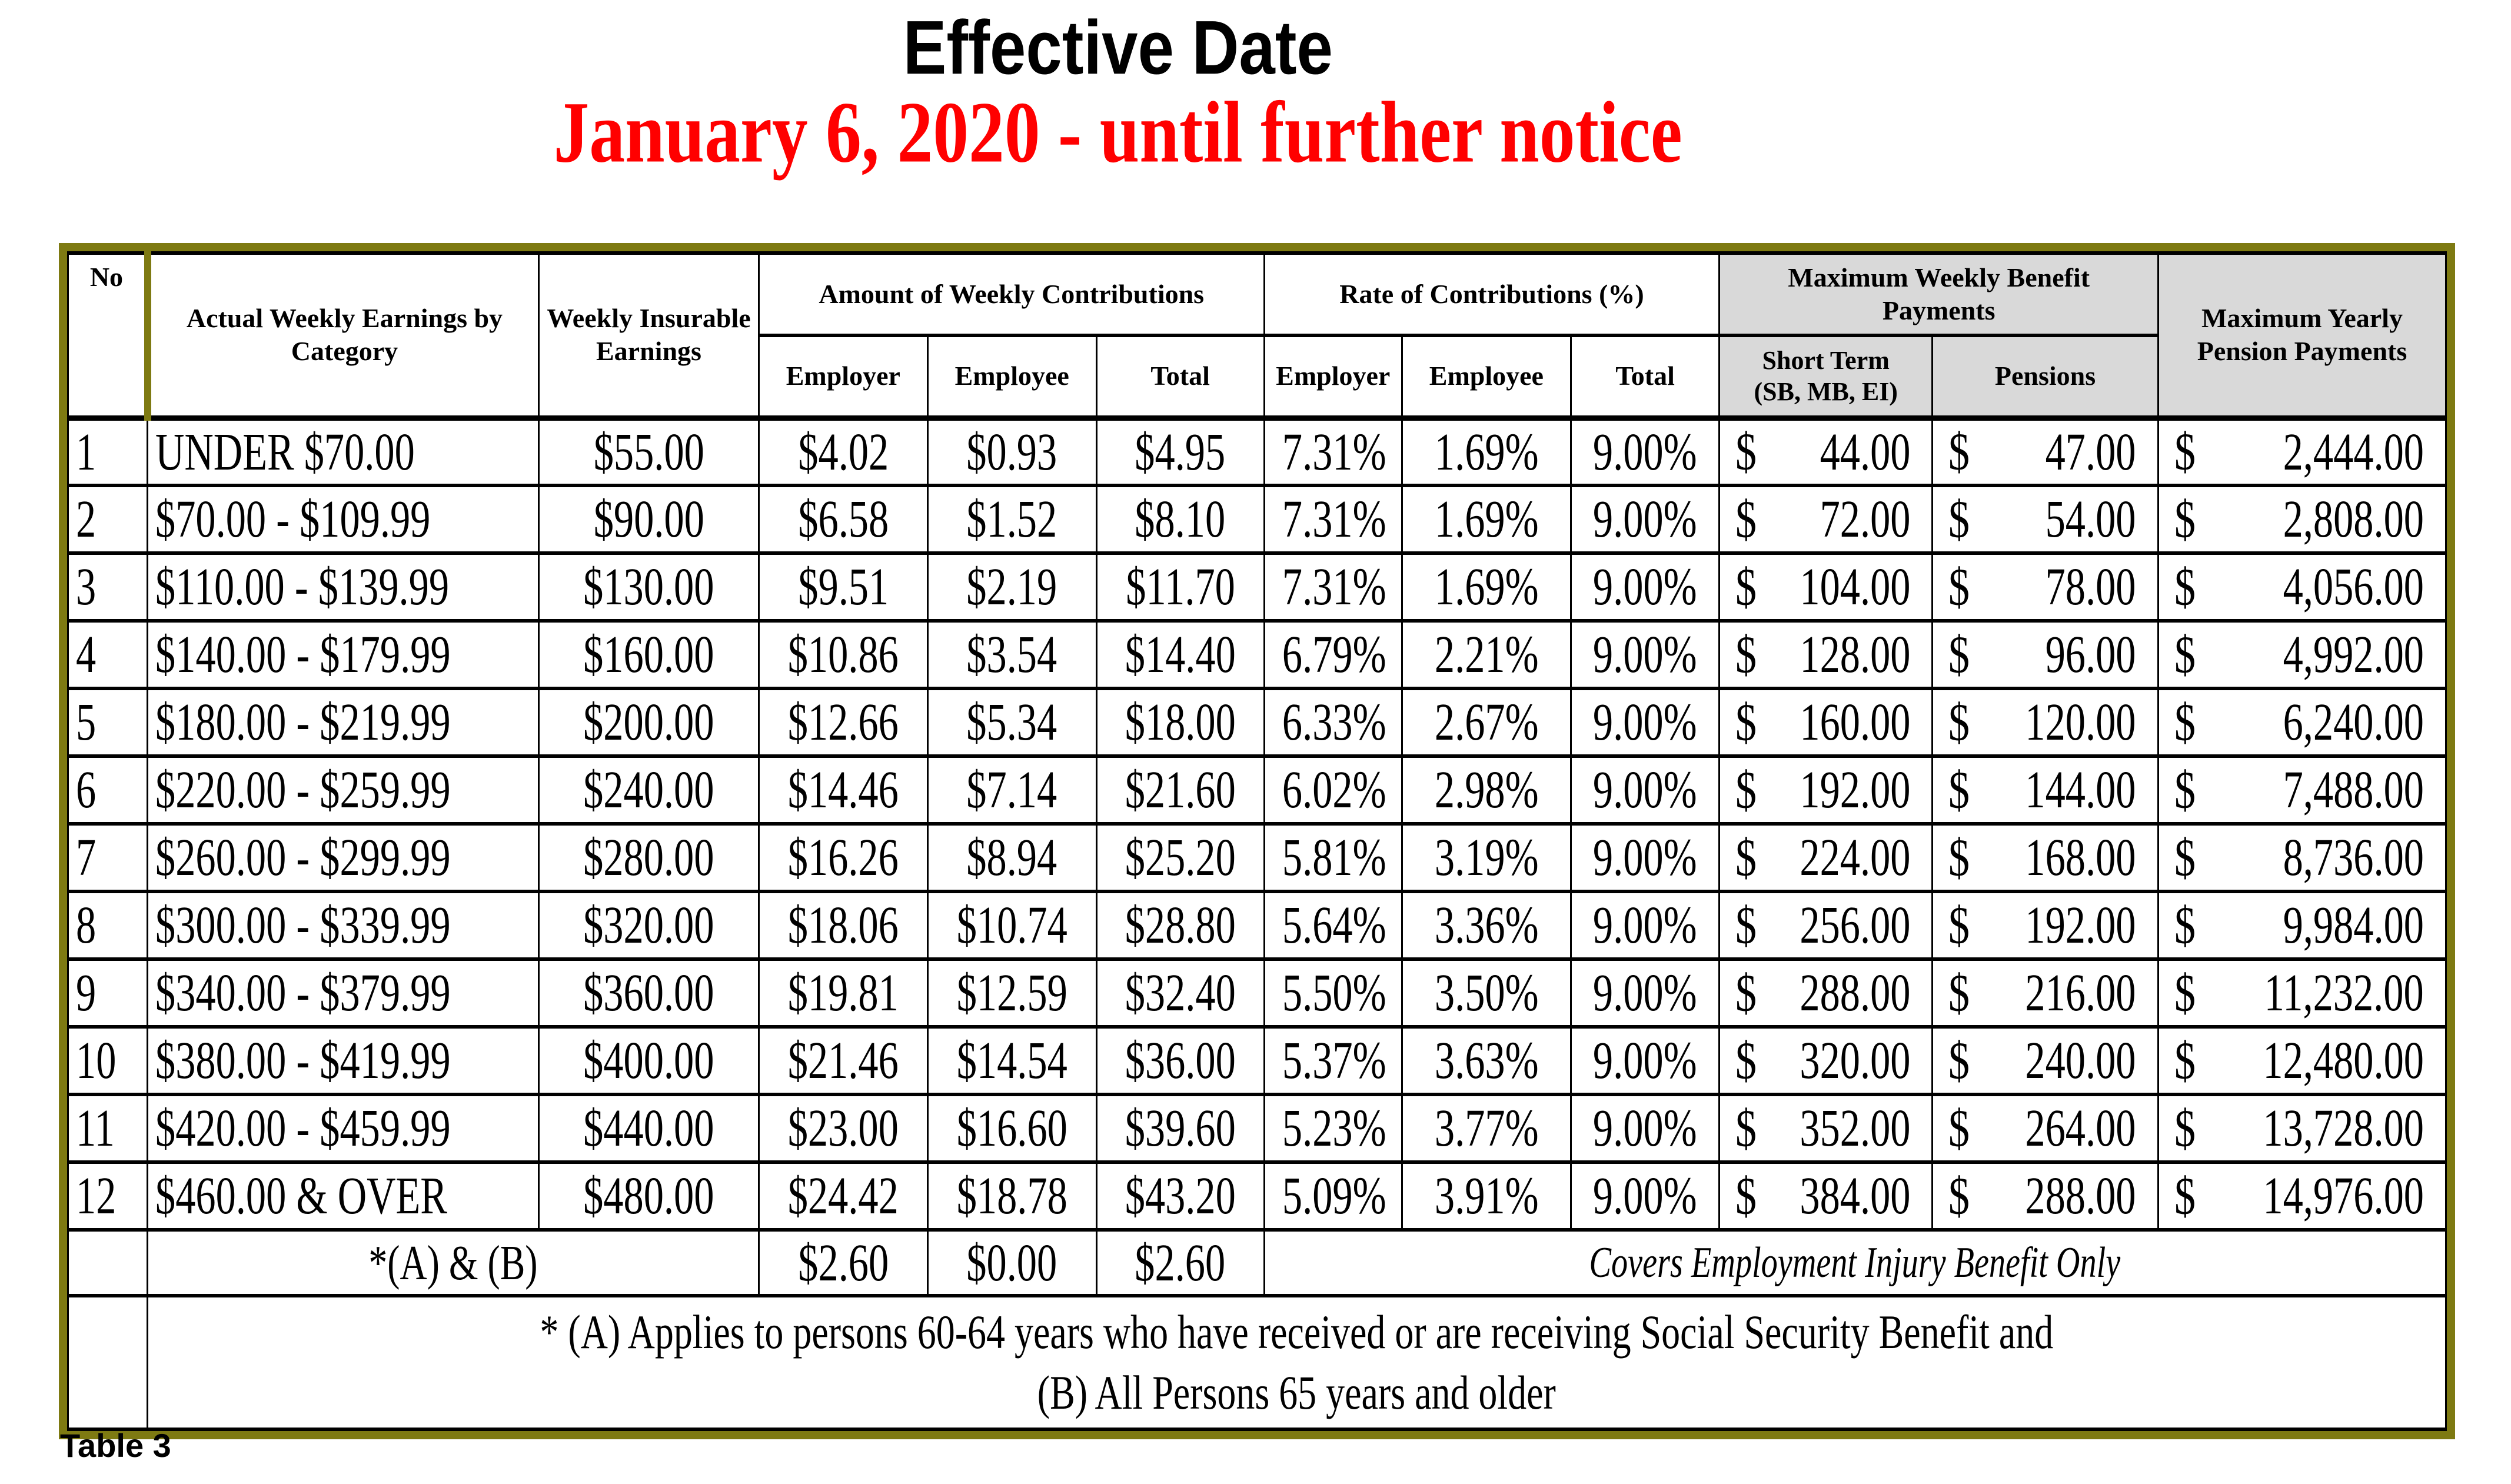 This screenshot has height=1484, width=2511. What do you see at coordinates (1180, 1128) in the screenshot?
I see `cell-amount-total: $39.60` at bounding box center [1180, 1128].